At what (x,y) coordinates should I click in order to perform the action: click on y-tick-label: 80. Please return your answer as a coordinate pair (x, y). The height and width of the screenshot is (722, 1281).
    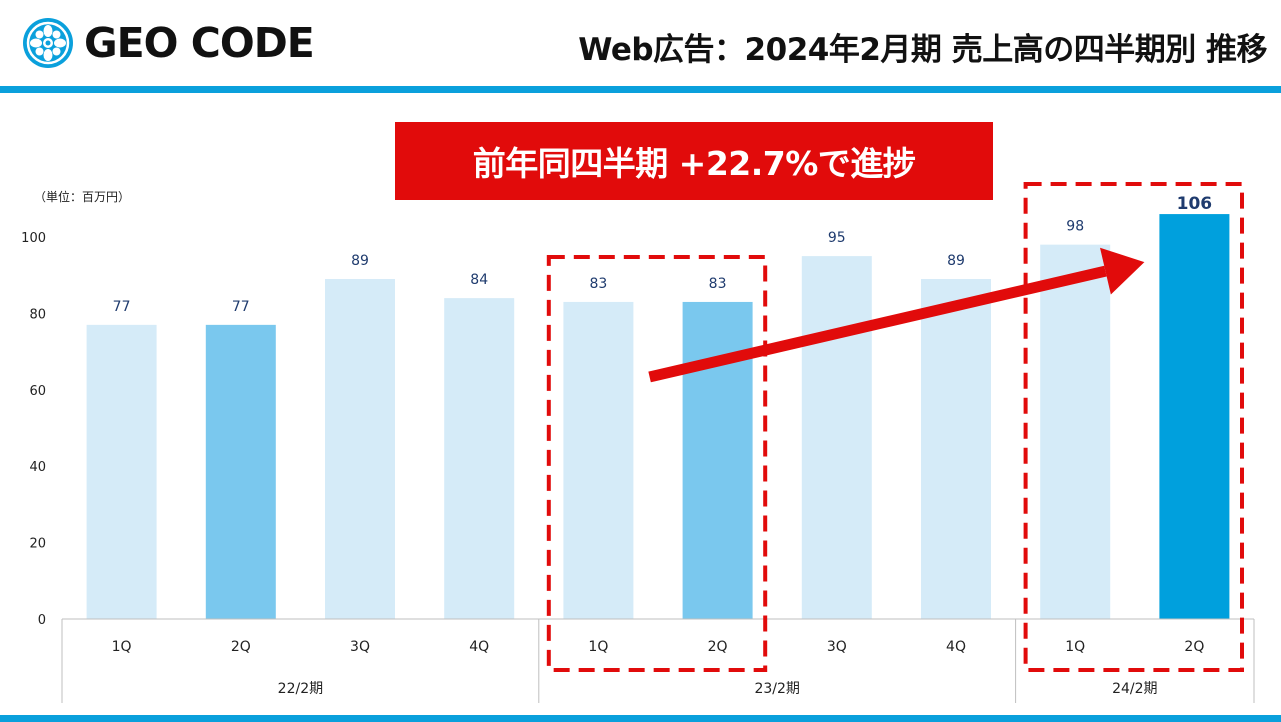
    Looking at the image, I should click on (37, 314).